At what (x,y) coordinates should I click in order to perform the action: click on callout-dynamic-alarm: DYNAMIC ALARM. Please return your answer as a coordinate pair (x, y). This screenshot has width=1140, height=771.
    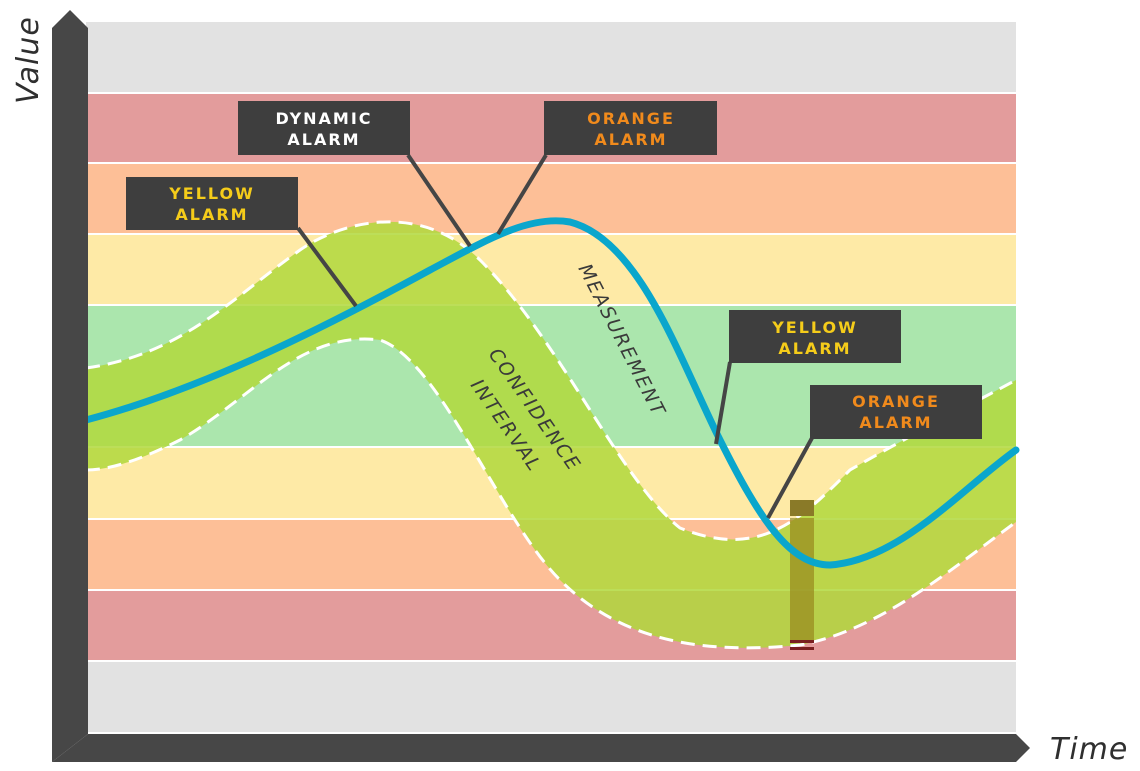
    Looking at the image, I should click on (324, 128).